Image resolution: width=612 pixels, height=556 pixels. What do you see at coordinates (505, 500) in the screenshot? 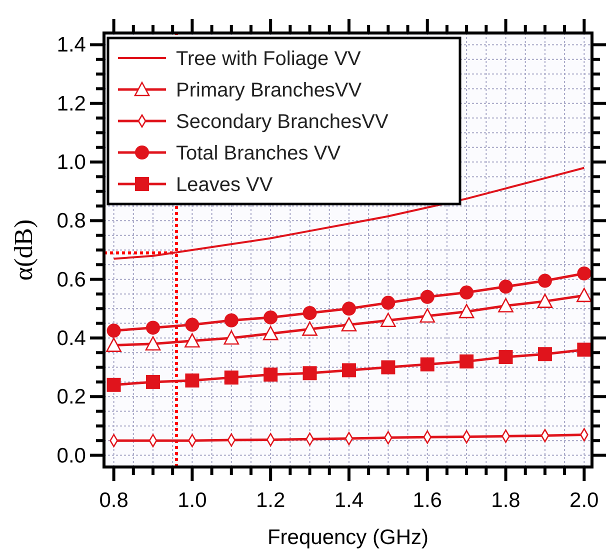
I see `x-tick-label: 1.8` at bounding box center [505, 500].